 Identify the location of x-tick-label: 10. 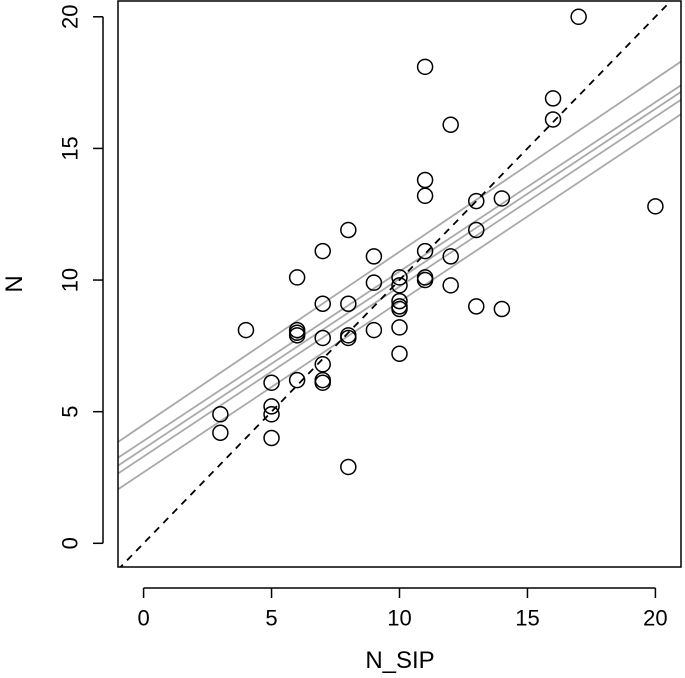
(399, 618).